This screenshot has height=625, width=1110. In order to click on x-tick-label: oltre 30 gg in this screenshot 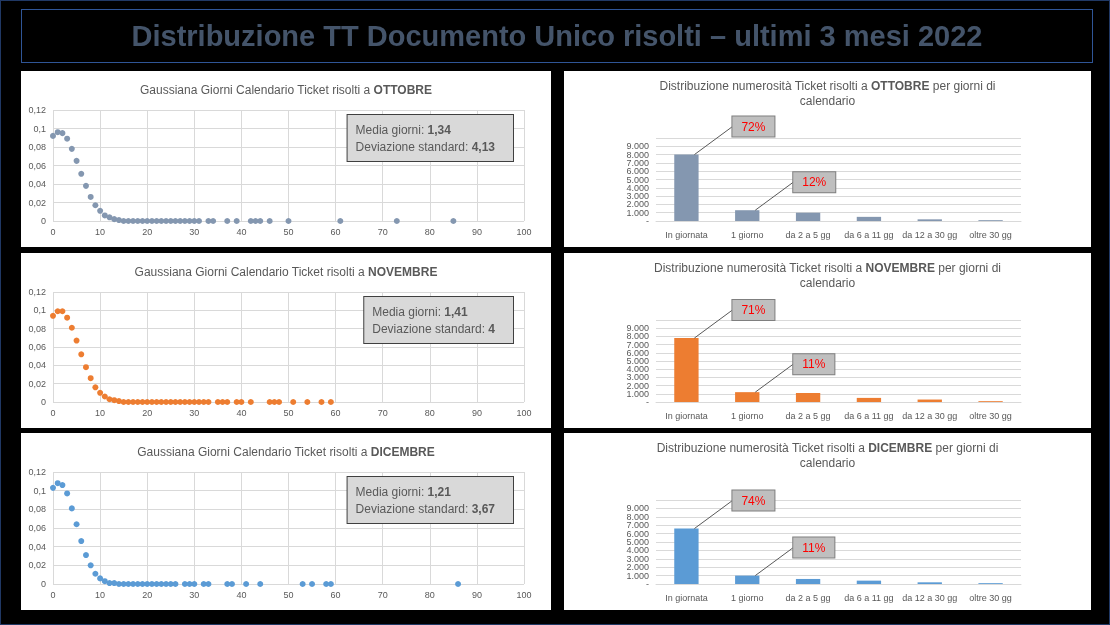, I will do `click(990, 234)`.